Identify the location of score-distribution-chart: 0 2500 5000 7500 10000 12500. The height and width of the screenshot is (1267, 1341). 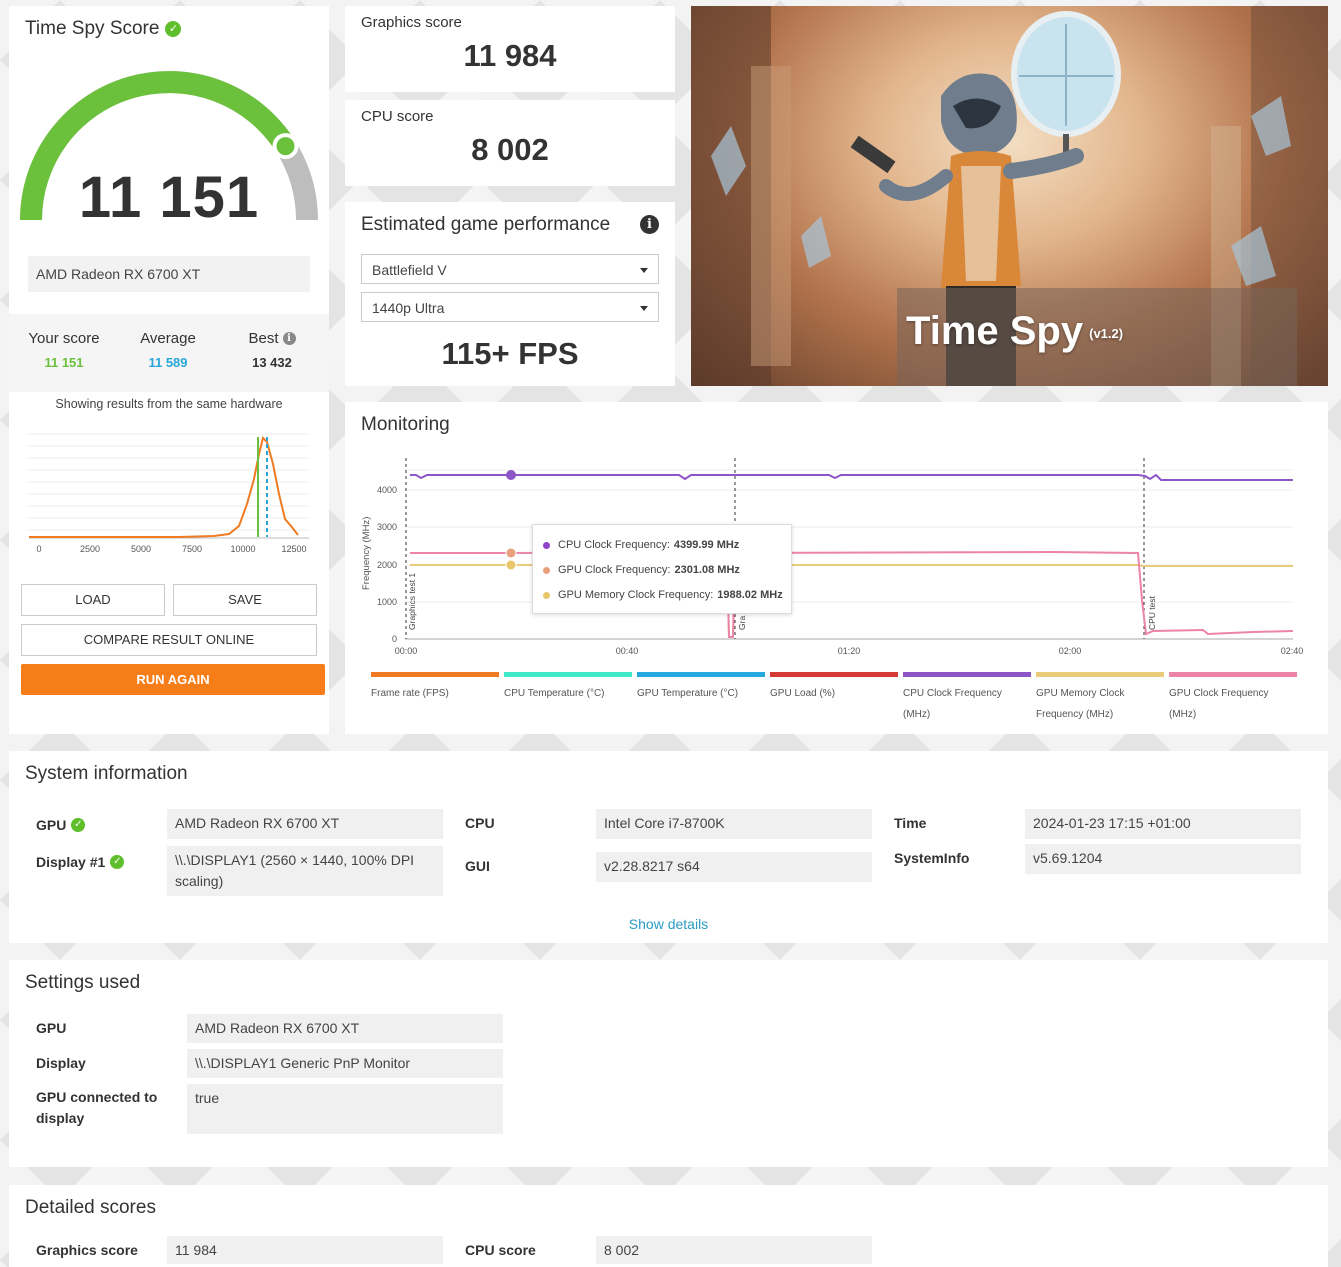
(169, 493).